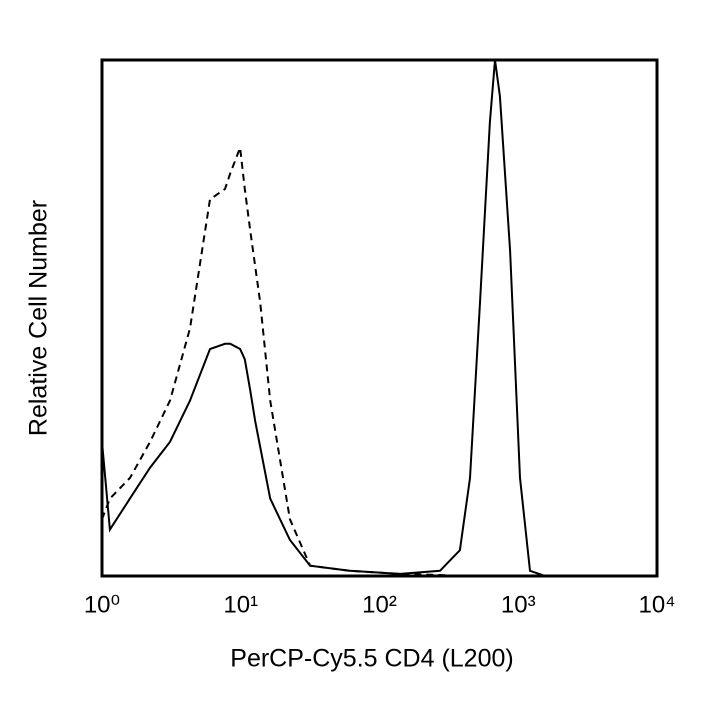  Describe the element at coordinates (656, 604) in the screenshot. I see `x-tick-label: 10⁴` at that location.